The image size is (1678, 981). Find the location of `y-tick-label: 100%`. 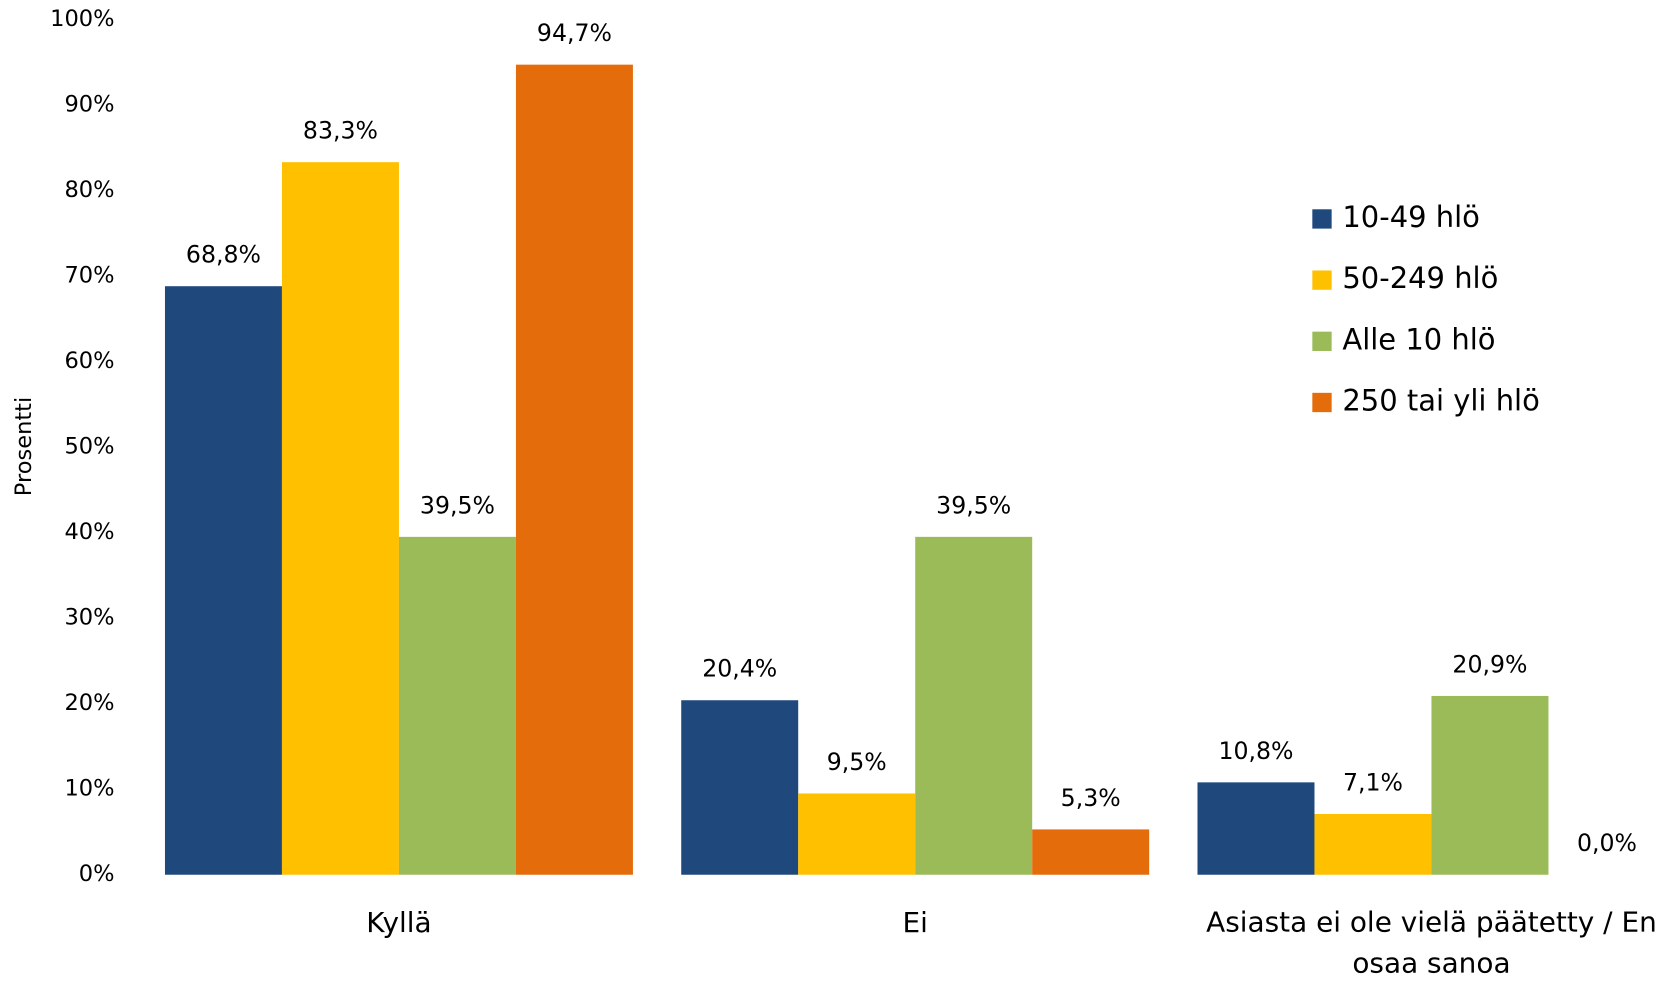

y-tick-label: 100% is located at coordinates (82, 19).